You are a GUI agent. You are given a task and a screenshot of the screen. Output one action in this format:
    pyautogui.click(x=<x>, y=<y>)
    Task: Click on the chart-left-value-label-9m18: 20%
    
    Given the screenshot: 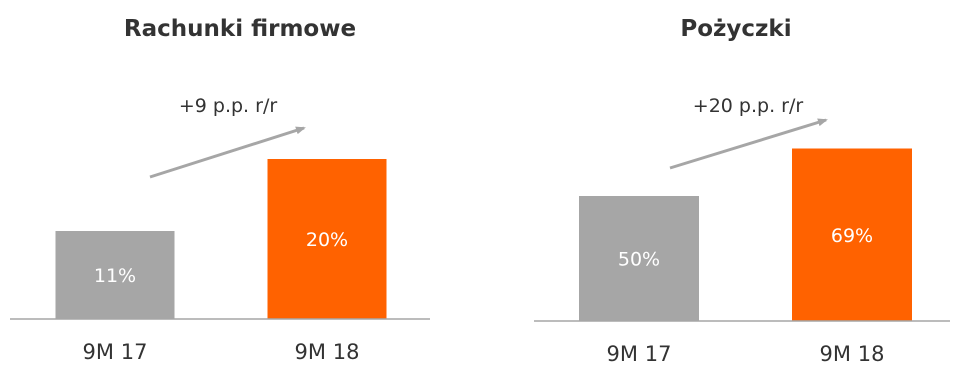 What is the action you would take?
    pyautogui.click(x=327, y=240)
    